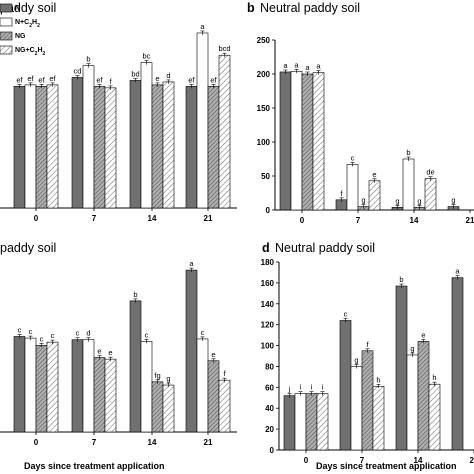 This screenshot has width=474, height=474. I want to click on bar-c-ng-c2h2-day21, so click(224, 406).